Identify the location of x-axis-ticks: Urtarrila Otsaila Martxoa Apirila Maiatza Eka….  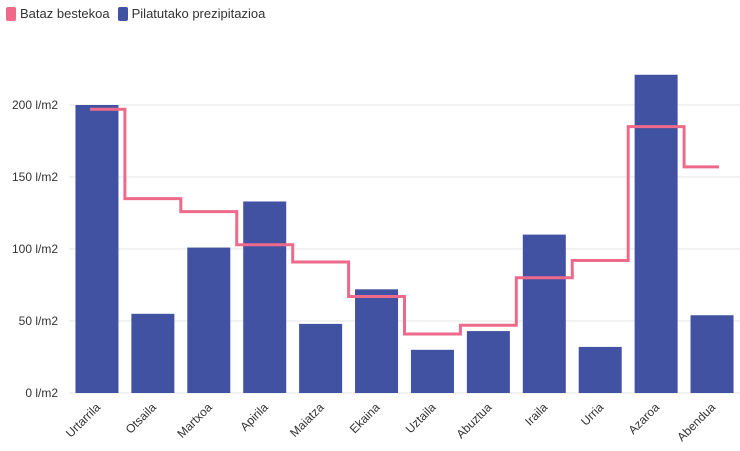
(390, 422).